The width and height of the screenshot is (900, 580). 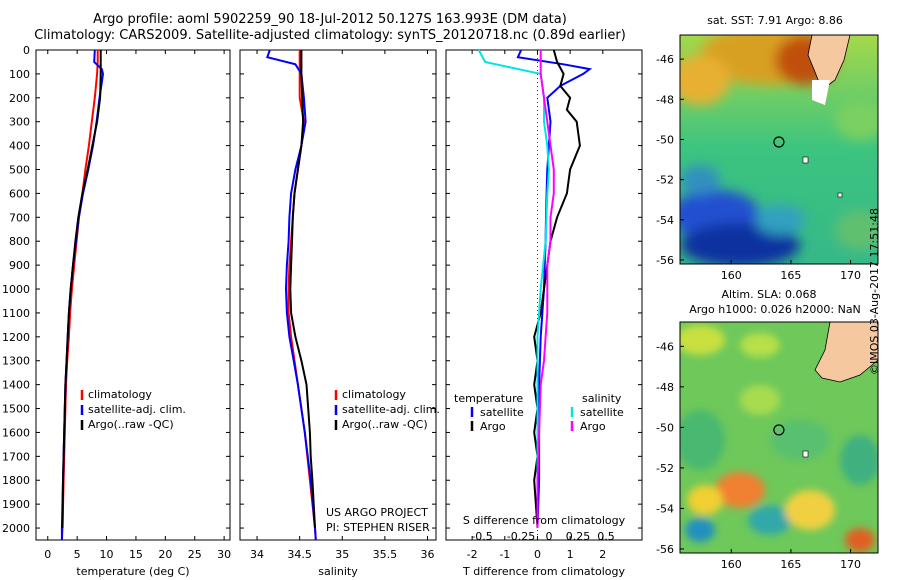 I want to click on legend-heading-salinity: salinity, so click(x=602, y=398).